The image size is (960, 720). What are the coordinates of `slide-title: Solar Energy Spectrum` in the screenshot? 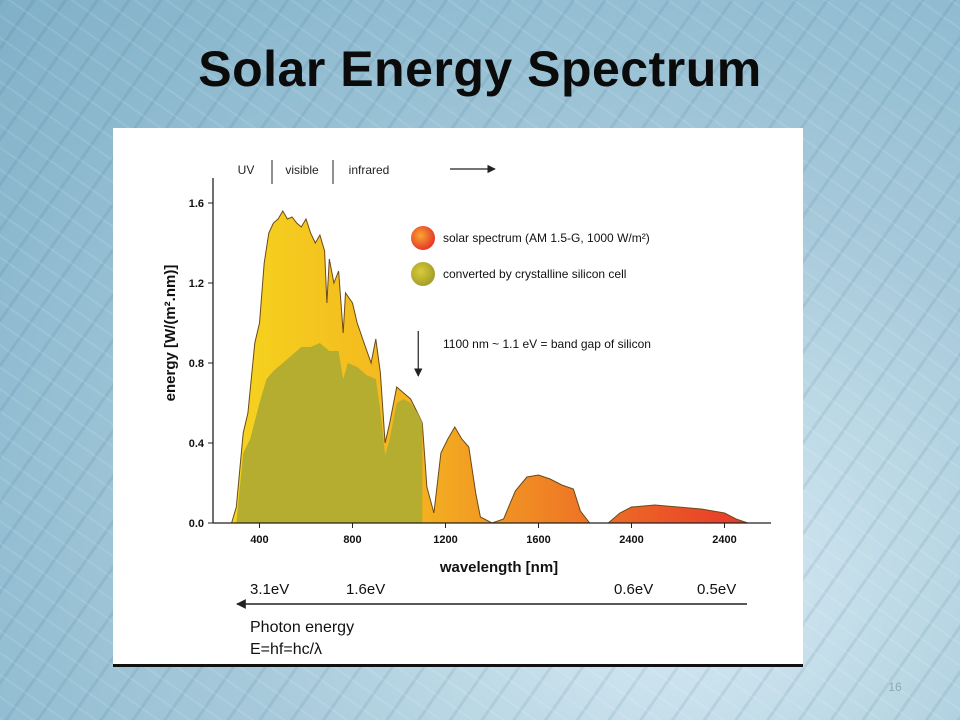 It's located at (480, 69).